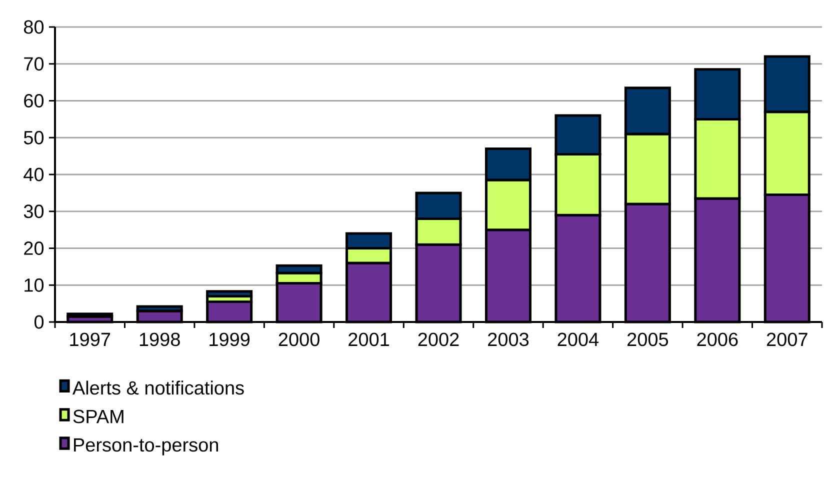 The image size is (824, 501). I want to click on x-tick-label: 2004, so click(578, 339).